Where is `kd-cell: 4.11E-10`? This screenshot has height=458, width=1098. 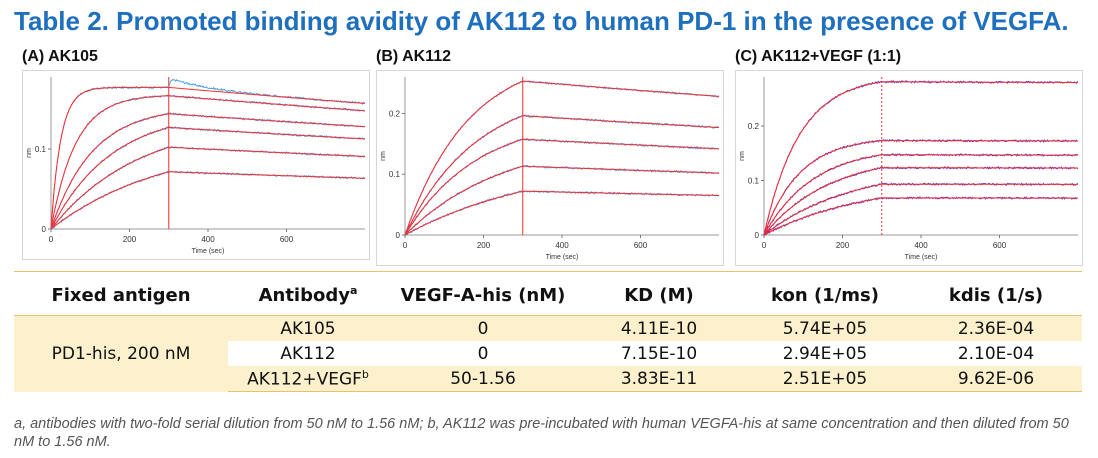 kd-cell: 4.11E-10 is located at coordinates (659, 328).